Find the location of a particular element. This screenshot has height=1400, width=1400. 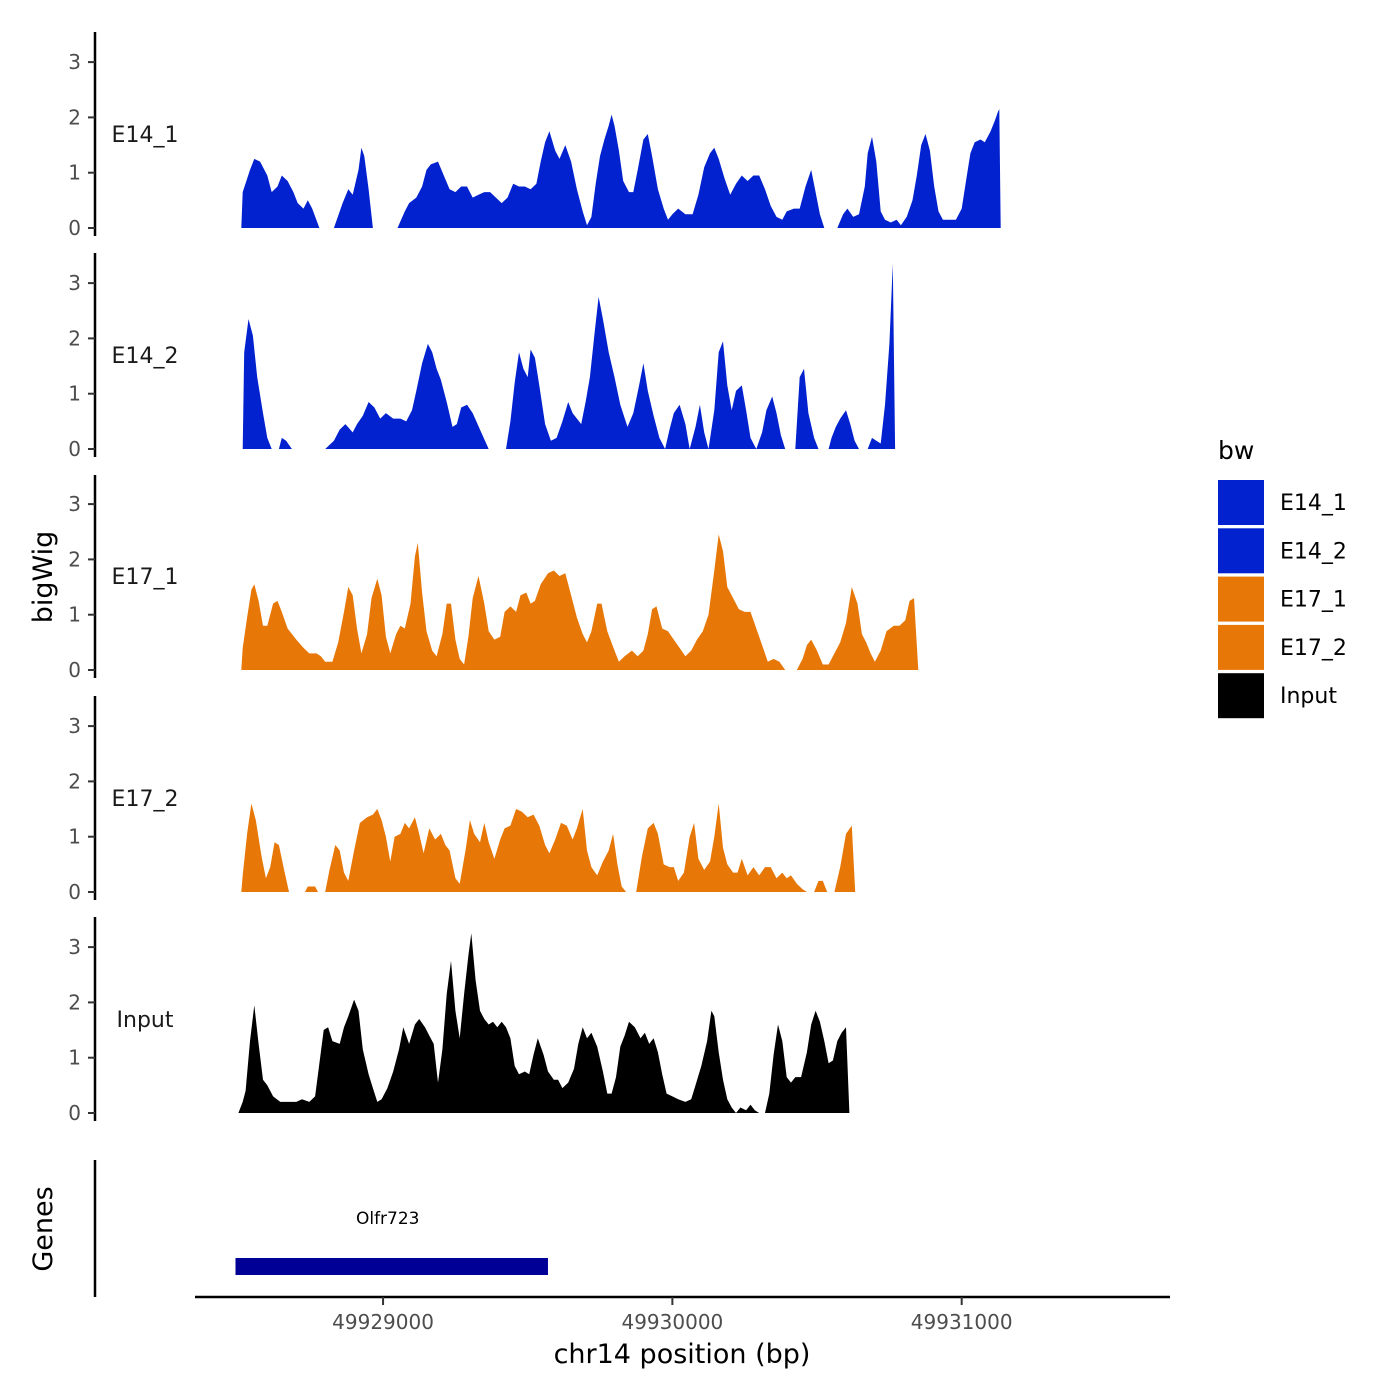

track-label-e17_1: E17_1 is located at coordinates (145, 577).